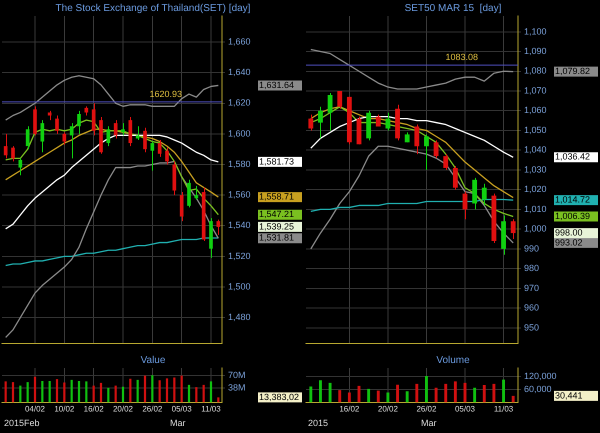  What do you see at coordinates (239, 317) in the screenshot?
I see `y-tick-label: 1,480` at bounding box center [239, 317].